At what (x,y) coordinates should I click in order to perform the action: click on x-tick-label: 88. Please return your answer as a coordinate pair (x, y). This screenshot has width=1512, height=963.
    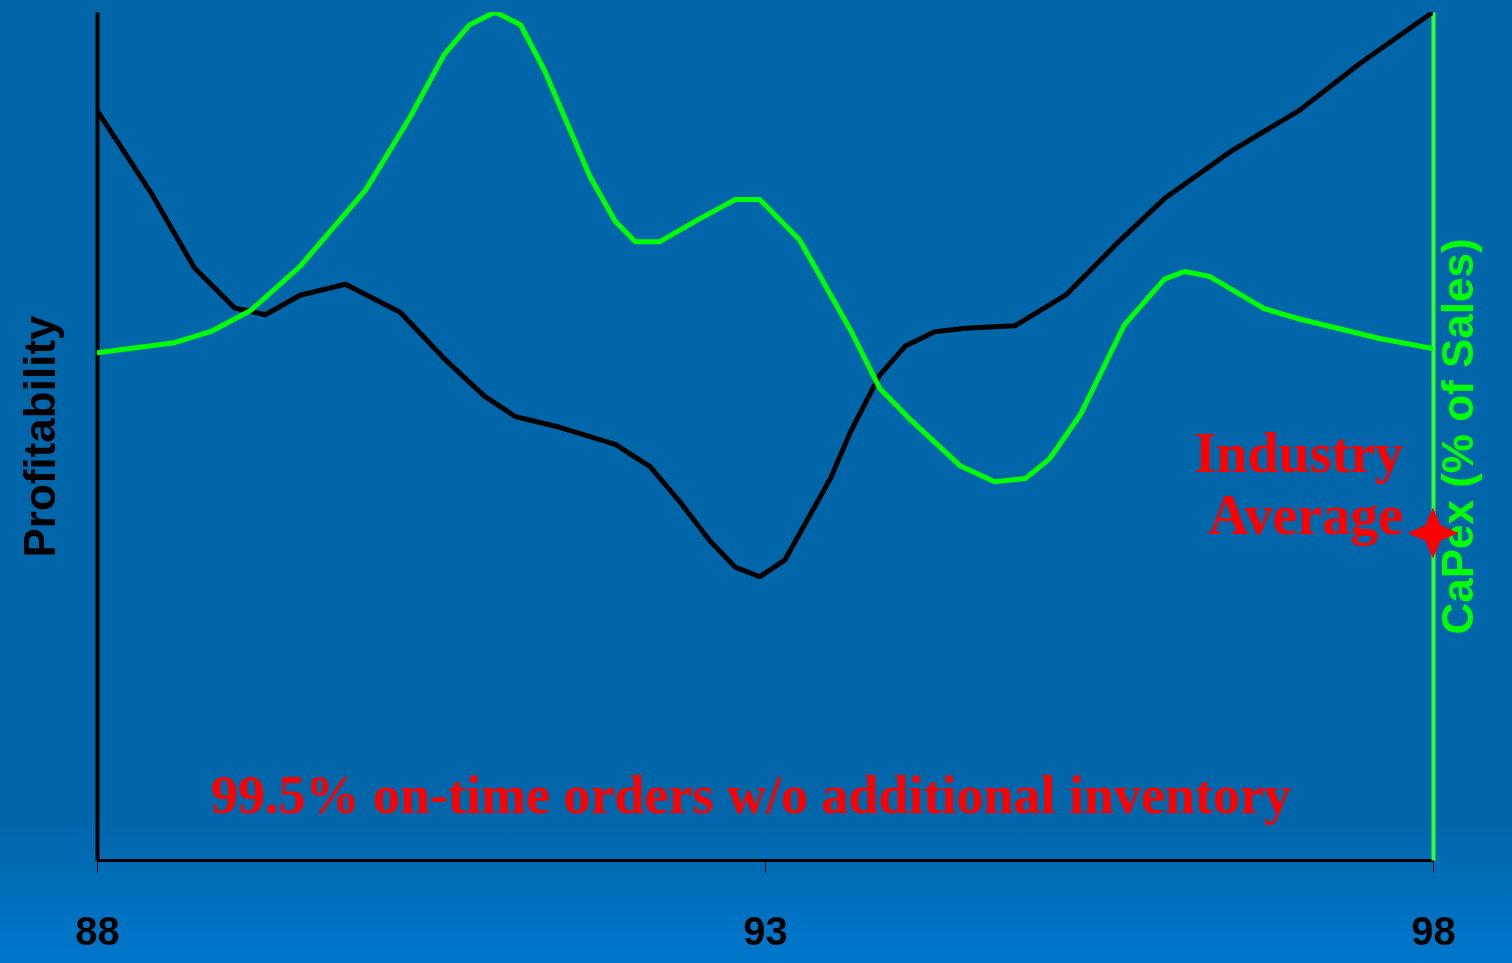
    Looking at the image, I should click on (97, 930).